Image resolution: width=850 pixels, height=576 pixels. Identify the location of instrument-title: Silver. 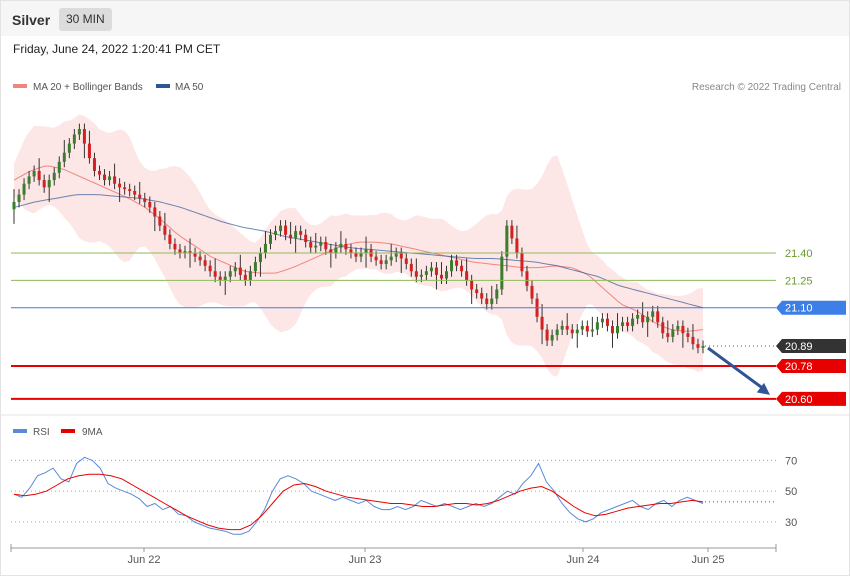
(31, 20).